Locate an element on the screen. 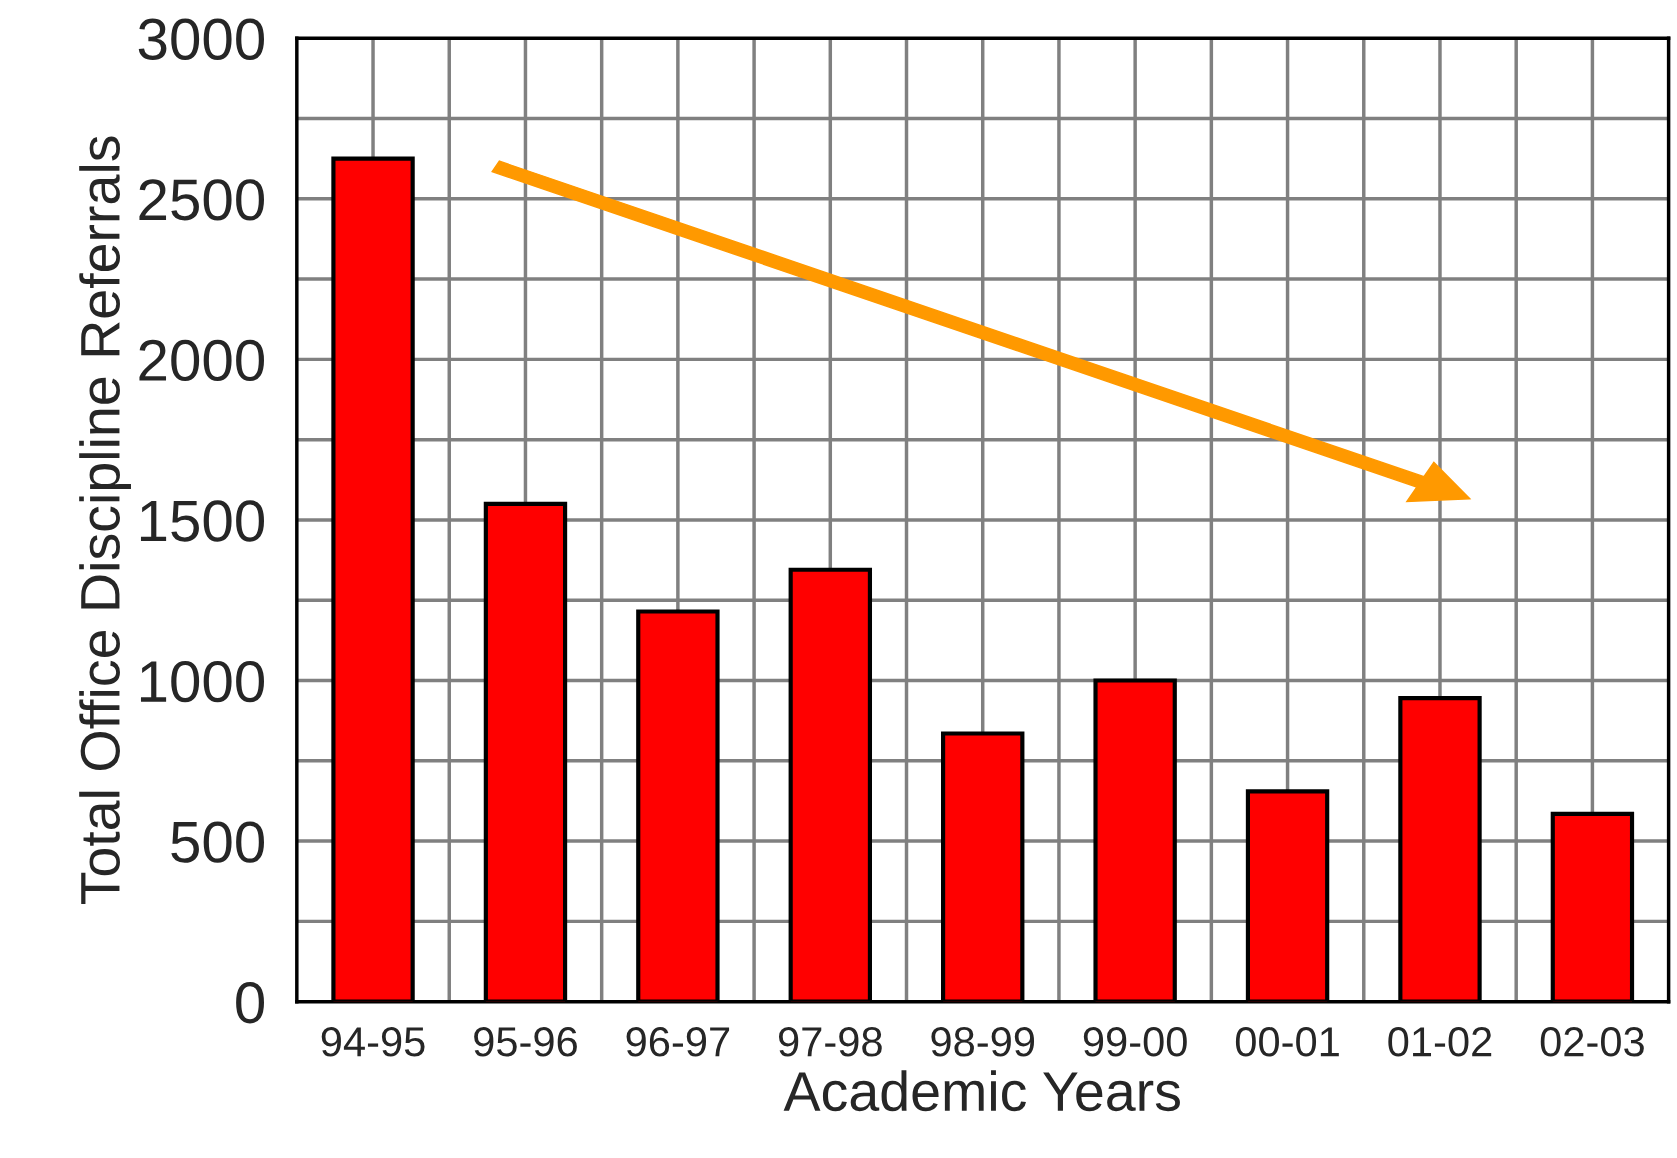 This screenshot has width=1677, height=1158. y-tick-label: 1000 is located at coordinates (202, 681).